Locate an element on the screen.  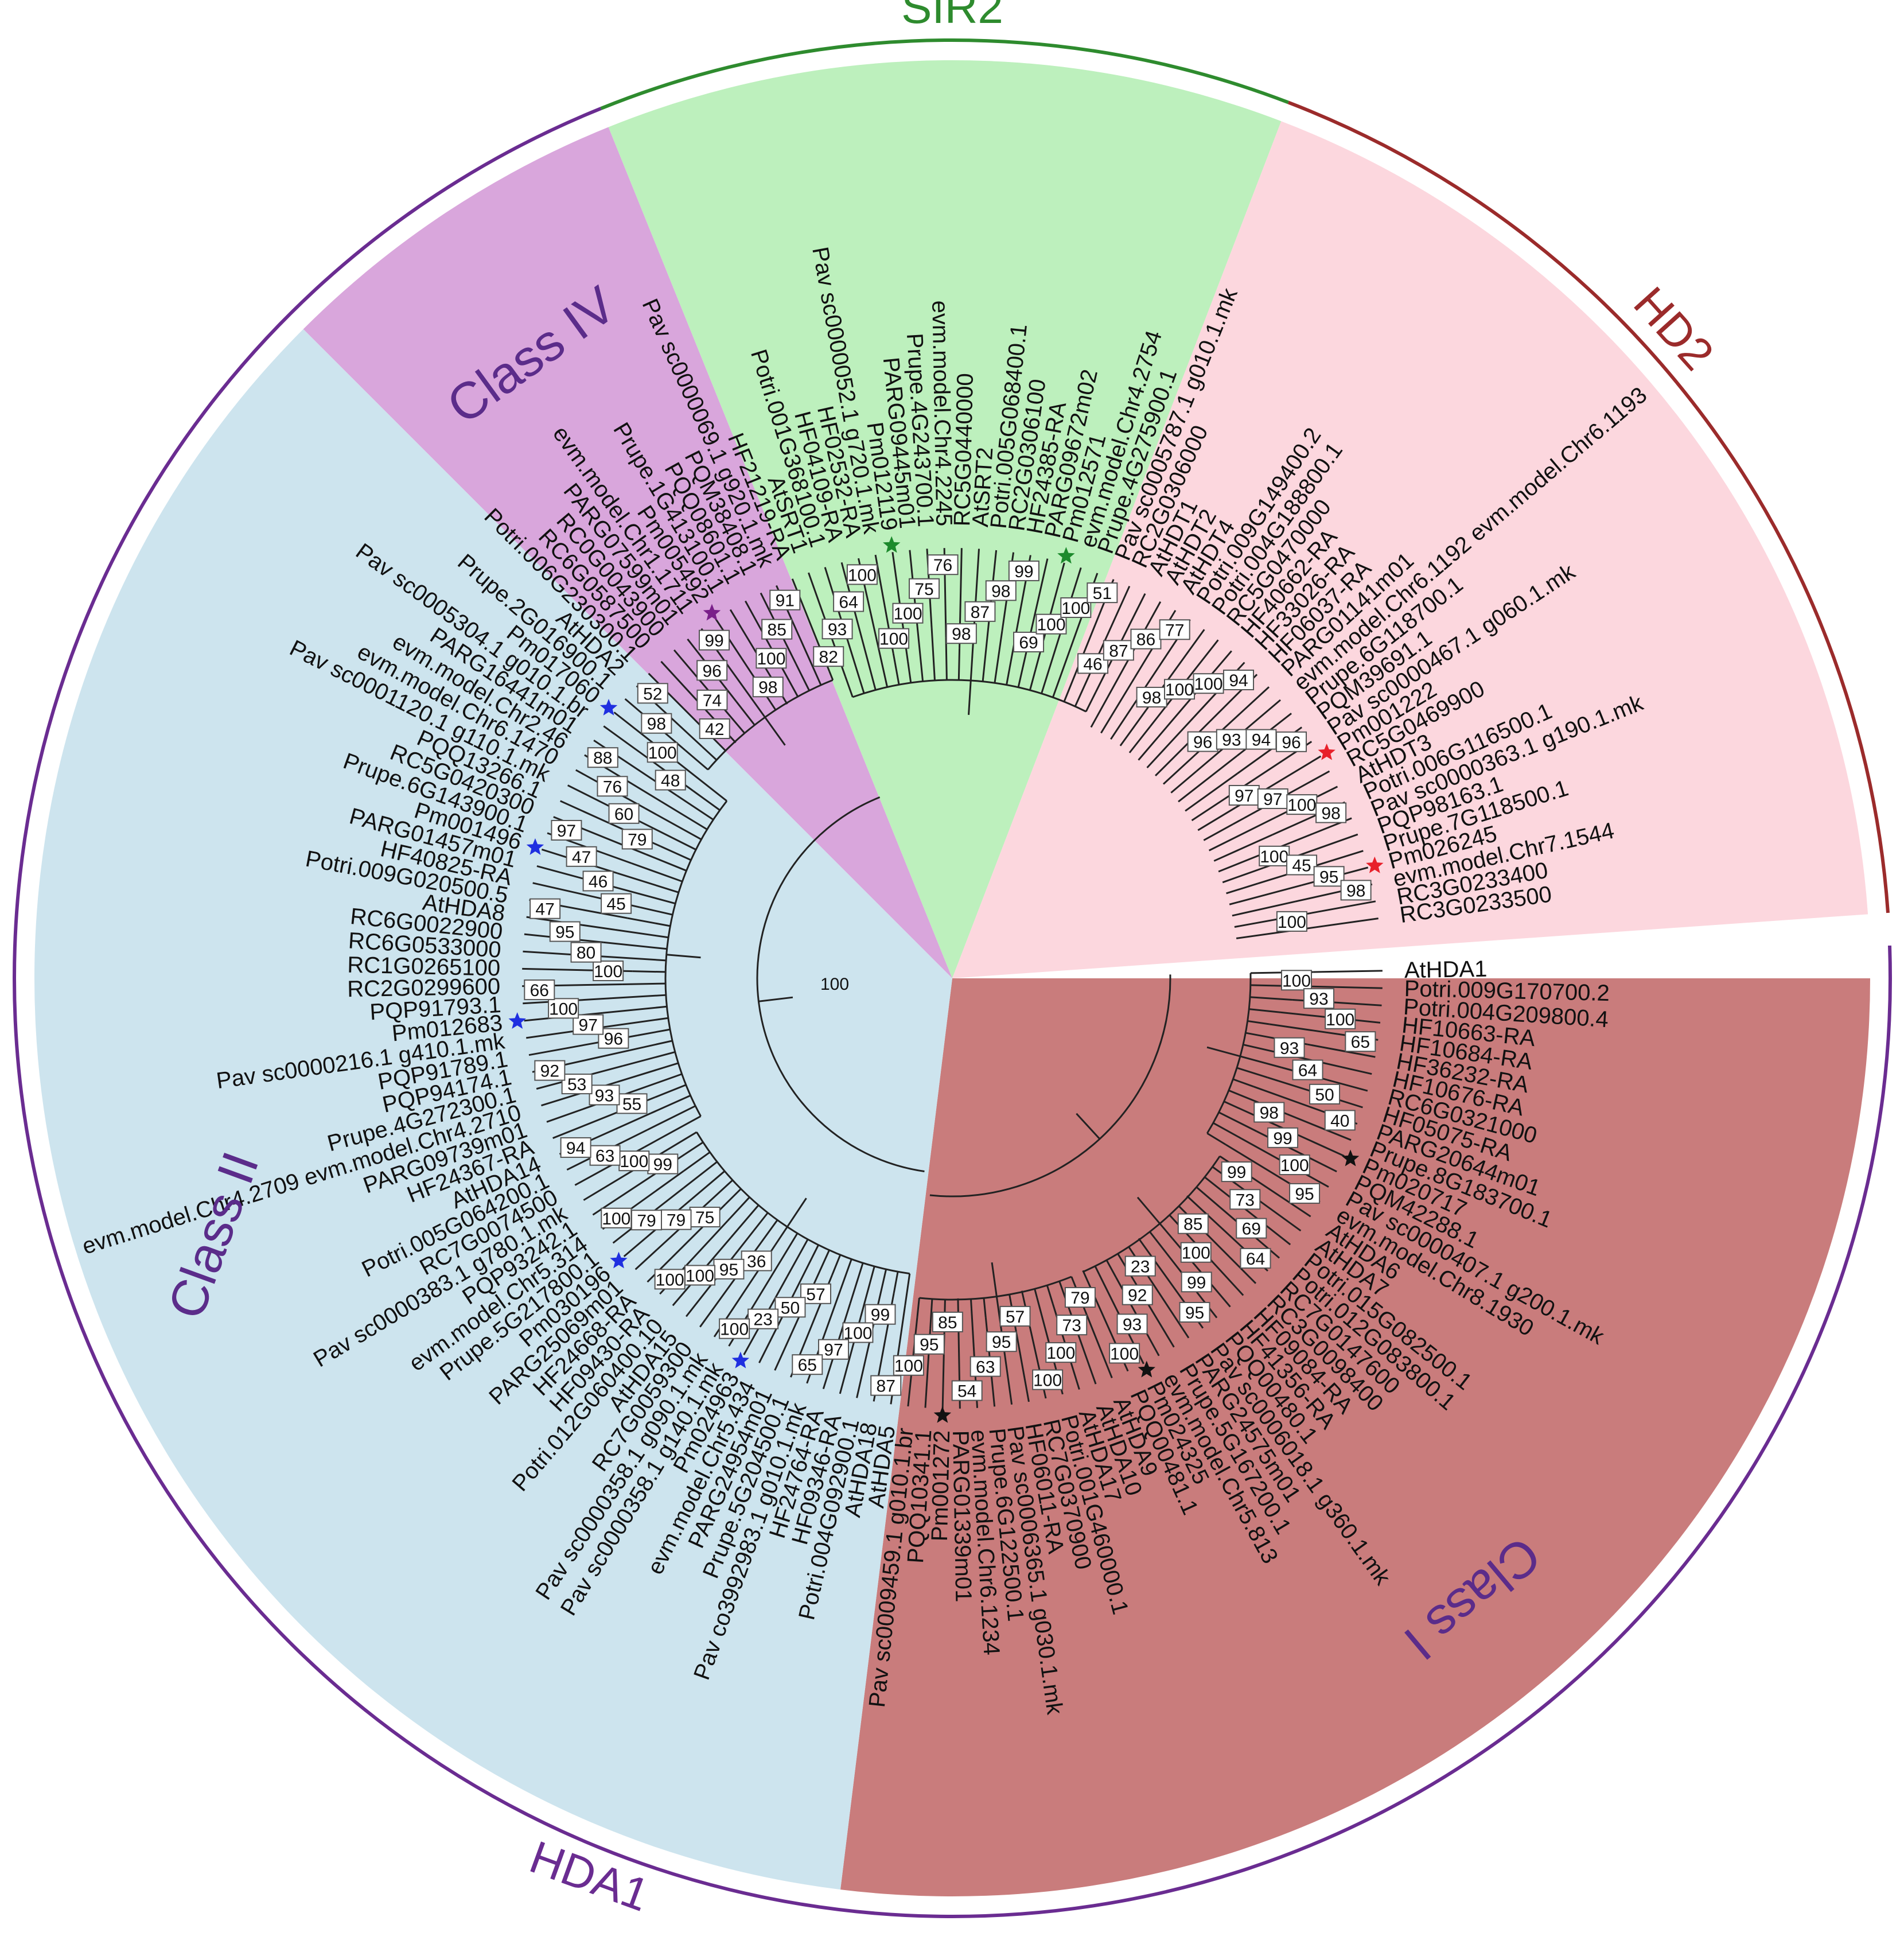
bootstrap-label: 52 is located at coordinates (652, 694).